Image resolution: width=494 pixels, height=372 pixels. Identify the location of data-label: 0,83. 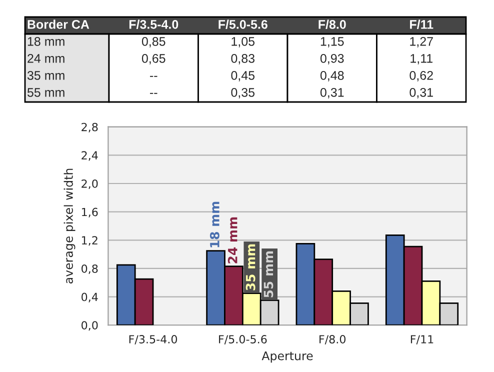
(242, 59).